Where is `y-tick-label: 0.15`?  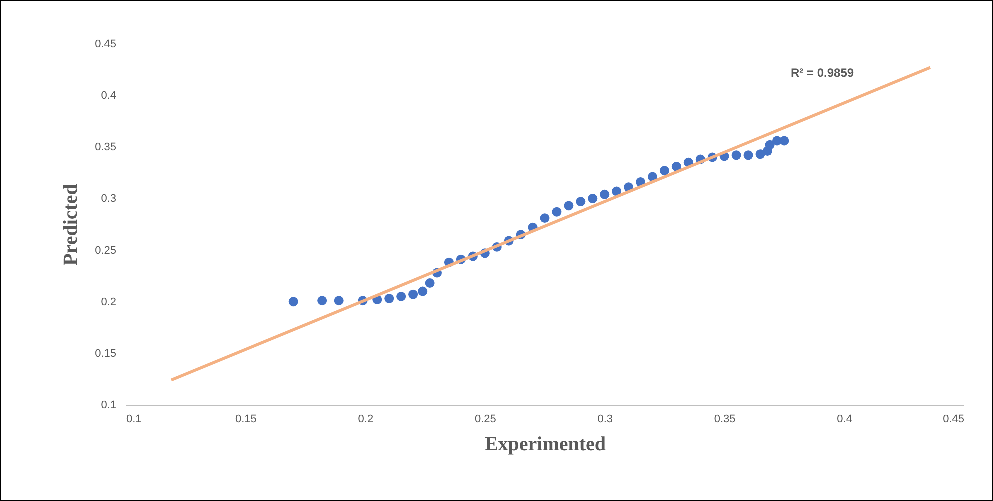 y-tick-label: 0.15 is located at coordinates (105, 354).